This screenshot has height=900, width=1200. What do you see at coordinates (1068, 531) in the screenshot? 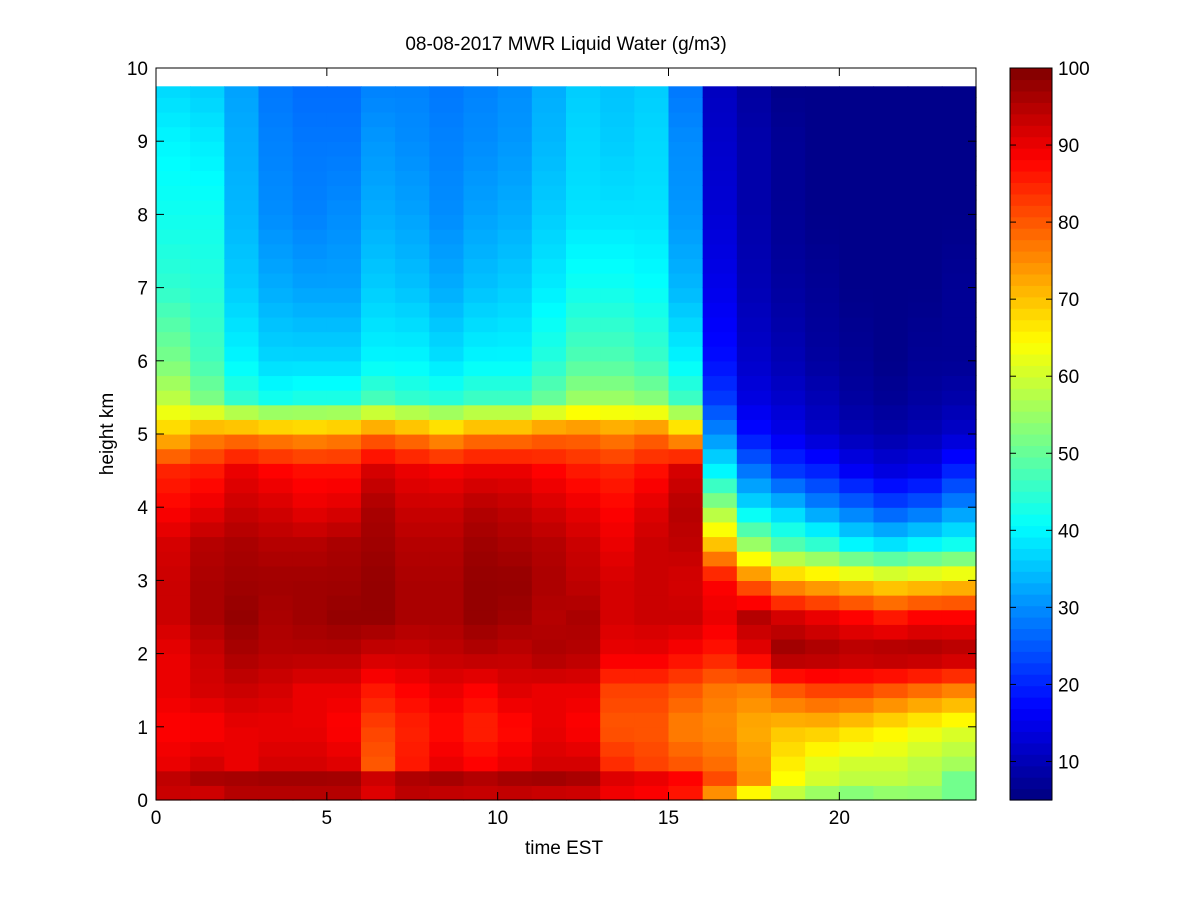
I see `colorbar-tick-label: 40` at bounding box center [1068, 531].